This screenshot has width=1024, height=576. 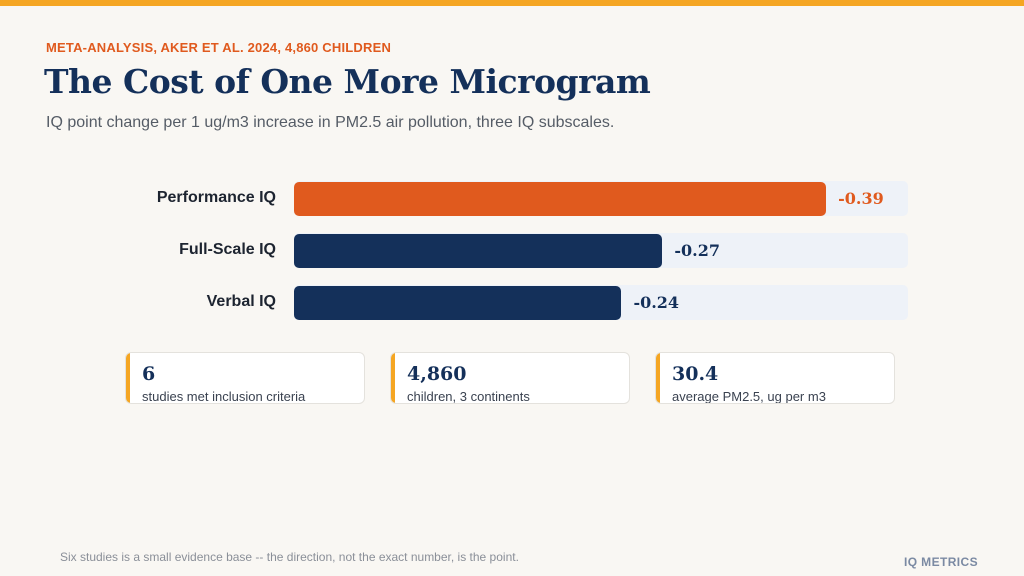 I want to click on chart-row: Verbal IQ -0.24, so click(x=512, y=302).